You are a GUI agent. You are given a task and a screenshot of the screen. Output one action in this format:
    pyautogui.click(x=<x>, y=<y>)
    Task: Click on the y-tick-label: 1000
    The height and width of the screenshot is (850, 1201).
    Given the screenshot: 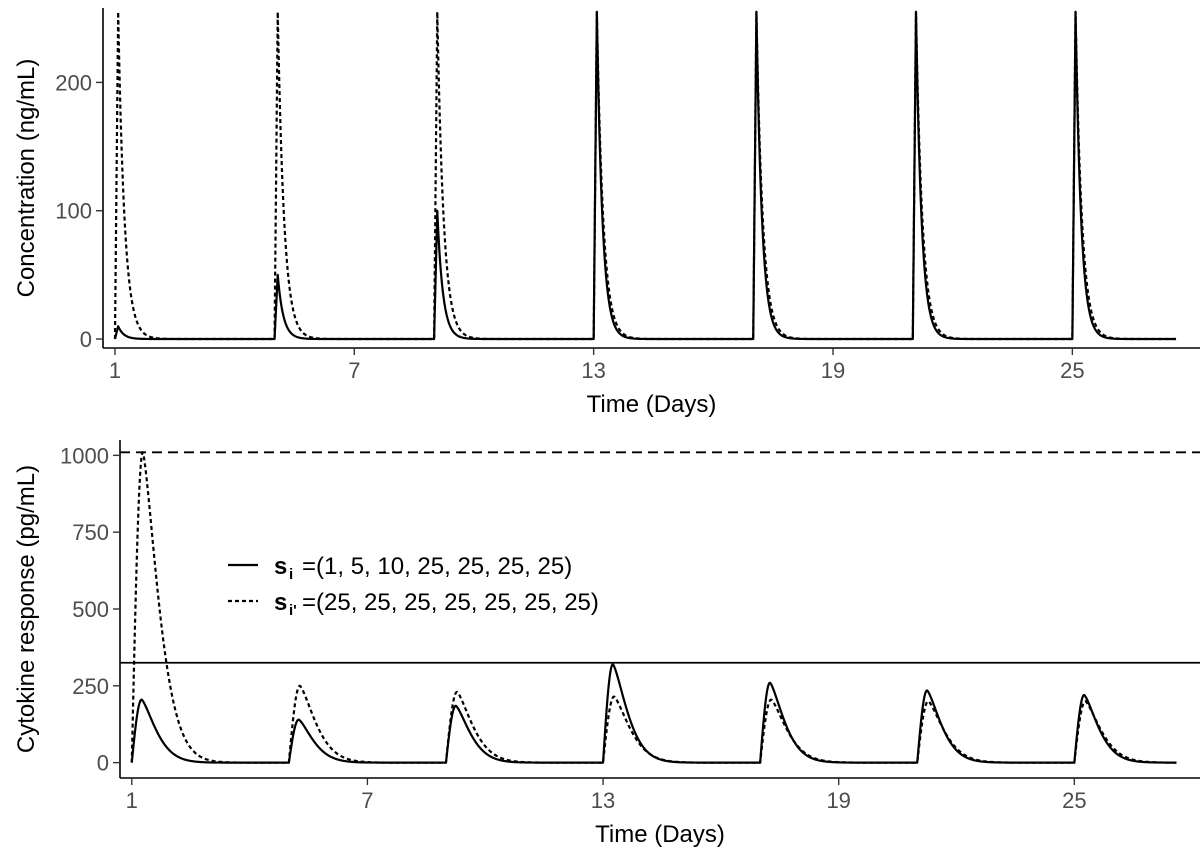 What is the action you would take?
    pyautogui.click(x=84, y=455)
    